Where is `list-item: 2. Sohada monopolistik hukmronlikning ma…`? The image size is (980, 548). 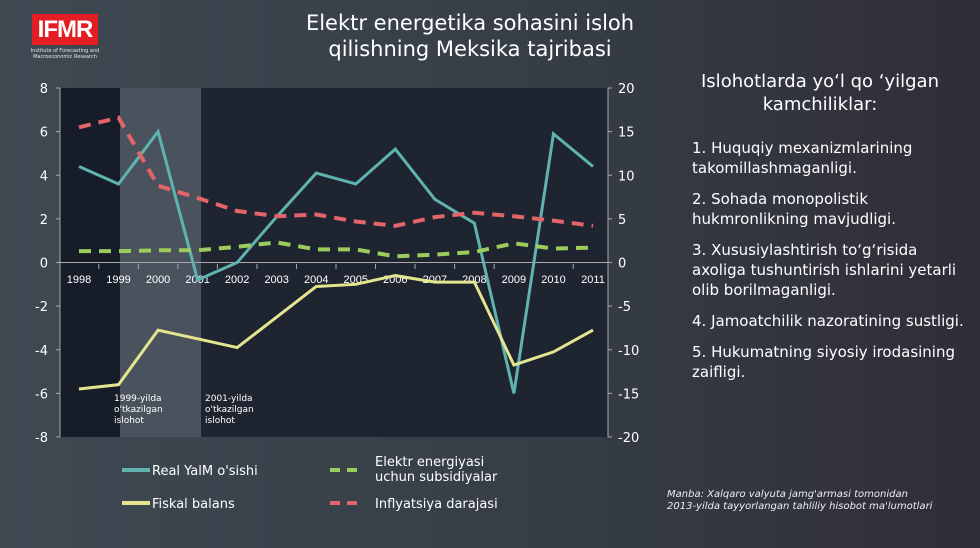 list-item: 2. Sohada monopolistik hukmronlikning ma… is located at coordinates (794, 209).